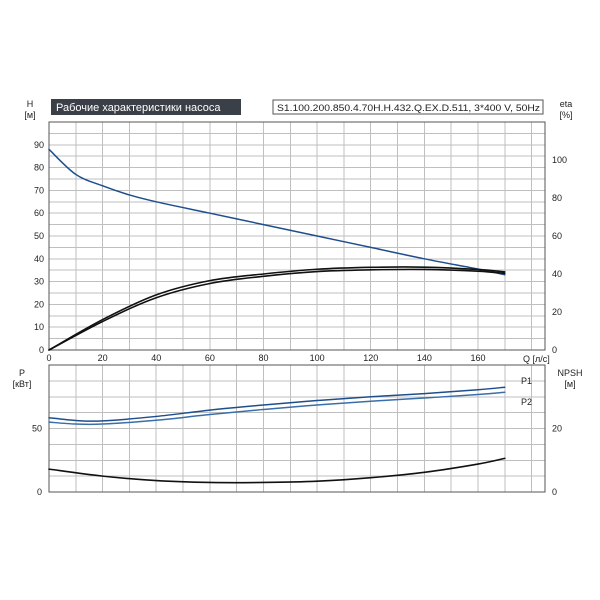  What do you see at coordinates (557, 198) in the screenshot?
I see `top-right-tick-label: 80` at bounding box center [557, 198].